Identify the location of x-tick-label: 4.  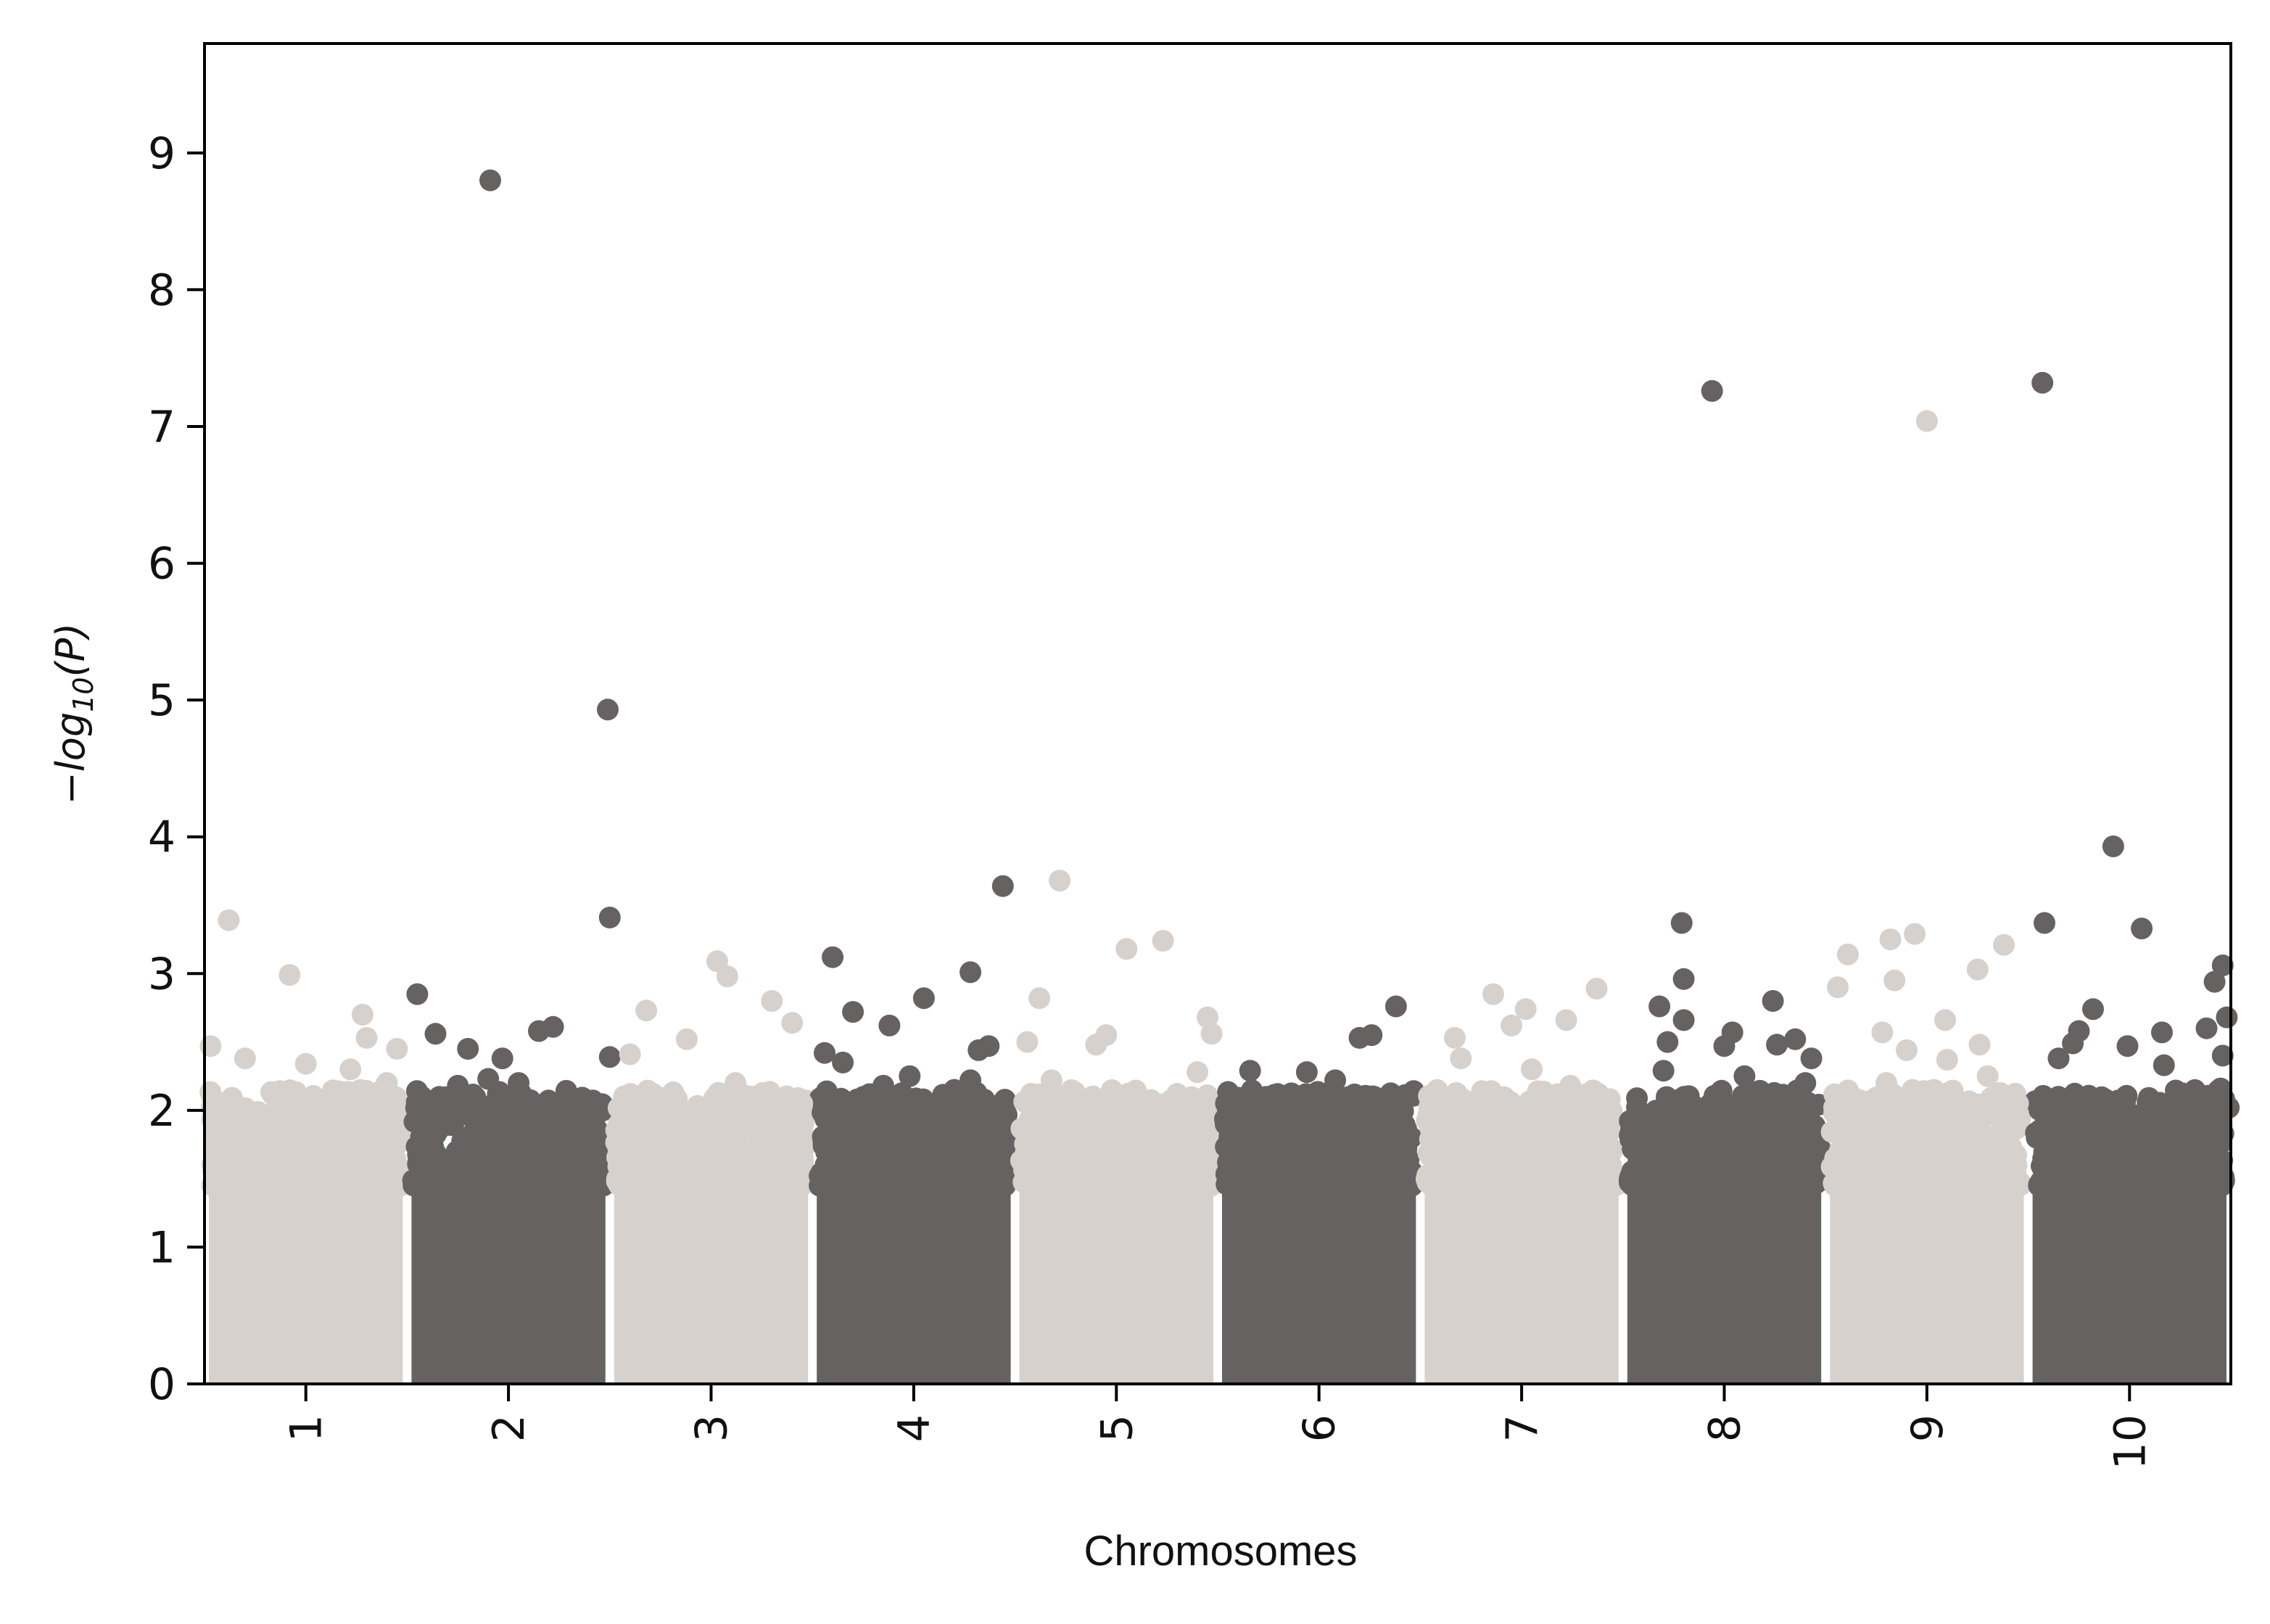
(915, 1428).